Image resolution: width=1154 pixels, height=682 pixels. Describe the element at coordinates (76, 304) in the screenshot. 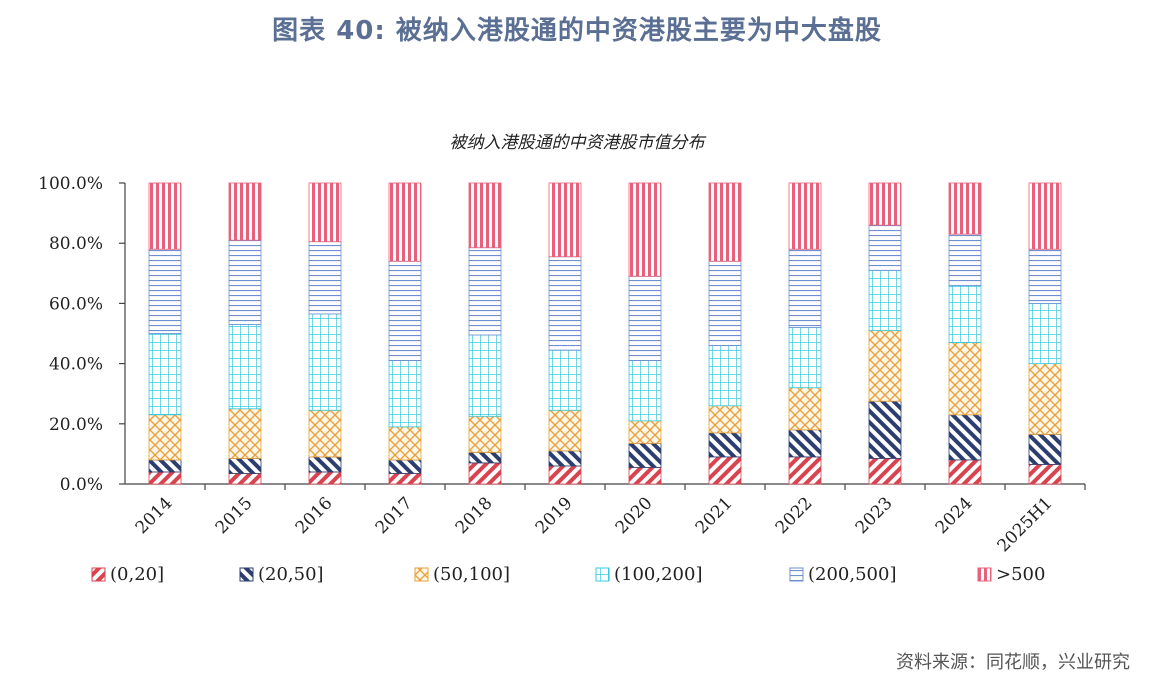

I see `y-tick-label: 60.0%` at that location.